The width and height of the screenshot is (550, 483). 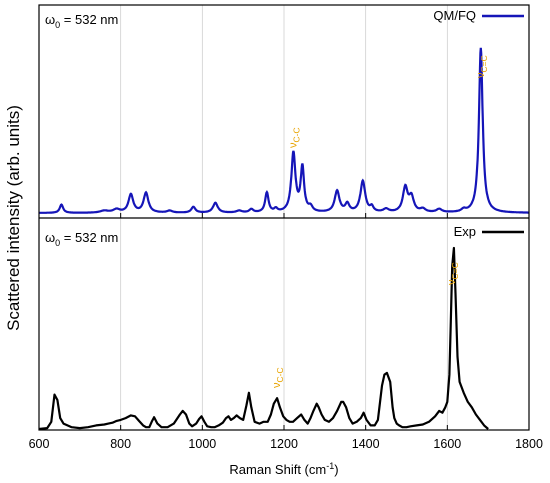 I want to click on x-tick-label: 1400, so click(x=366, y=444).